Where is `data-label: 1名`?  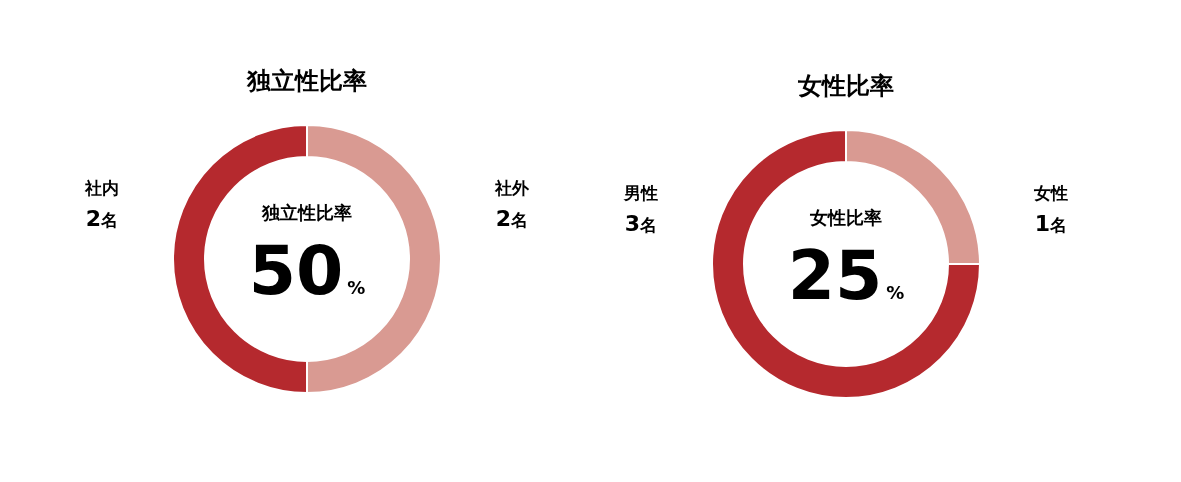 data-label: 1名 is located at coordinates (1051, 223).